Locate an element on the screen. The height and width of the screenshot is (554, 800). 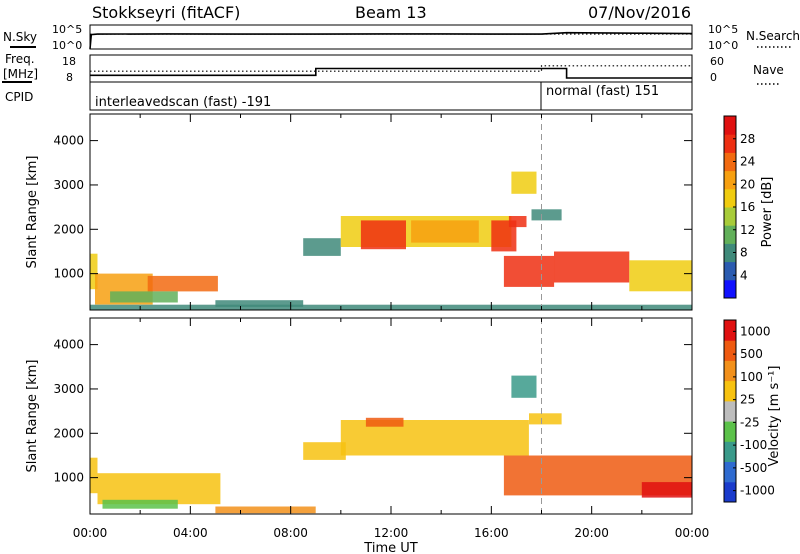
cbar-label-2: 100 is located at coordinates (751, 377).